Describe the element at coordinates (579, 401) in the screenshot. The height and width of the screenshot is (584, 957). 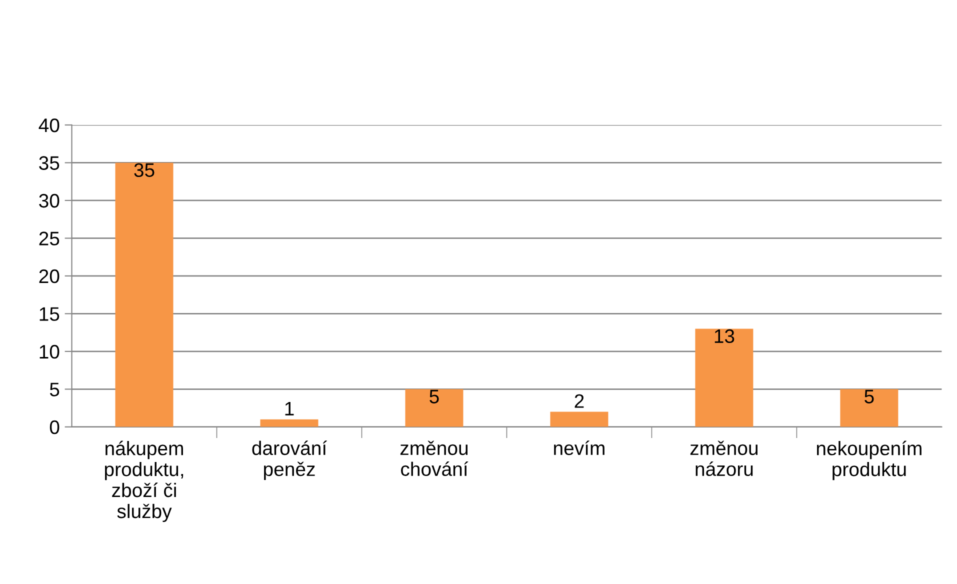
I see `data-label: 2` at that location.